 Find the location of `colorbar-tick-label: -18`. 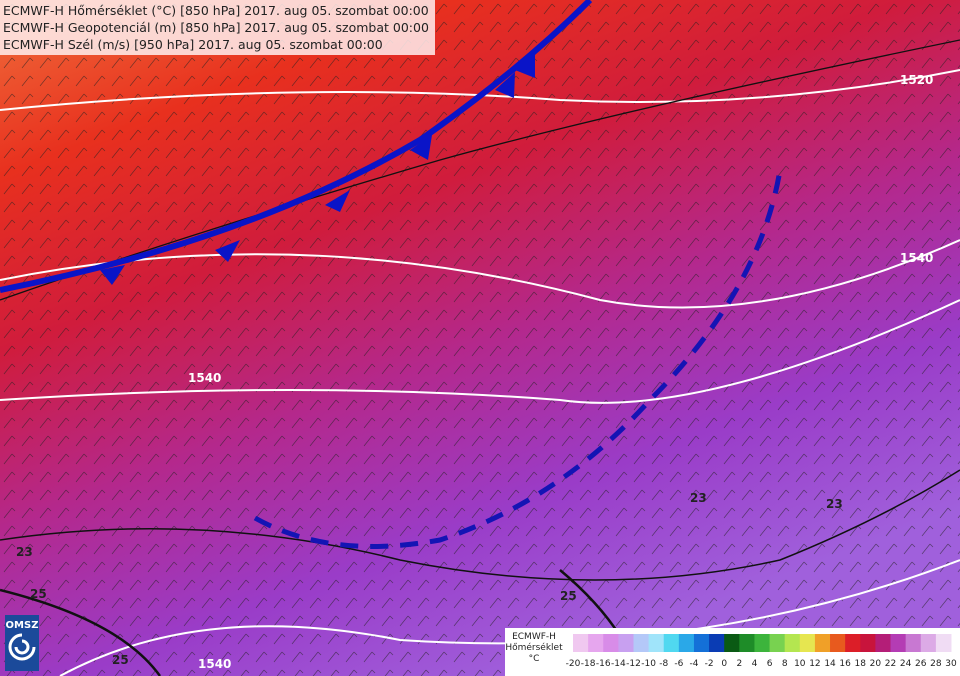

colorbar-tick-label: -18 is located at coordinates (588, 664).